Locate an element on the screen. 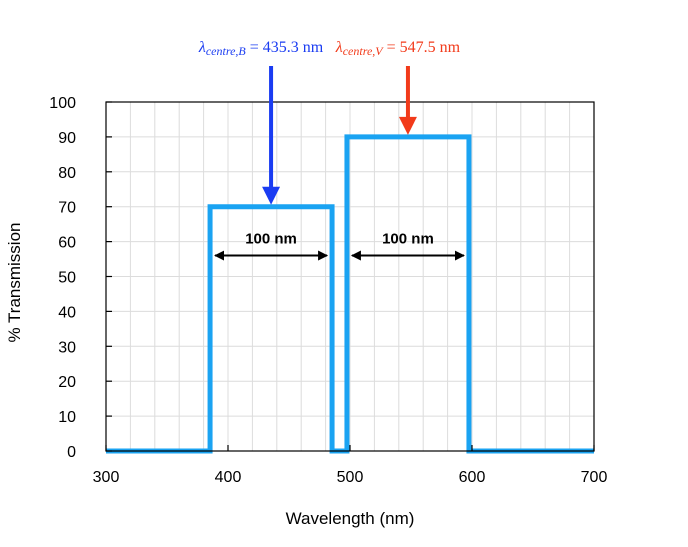 The image size is (688, 547). y-tick-label: 50 is located at coordinates (67, 278).